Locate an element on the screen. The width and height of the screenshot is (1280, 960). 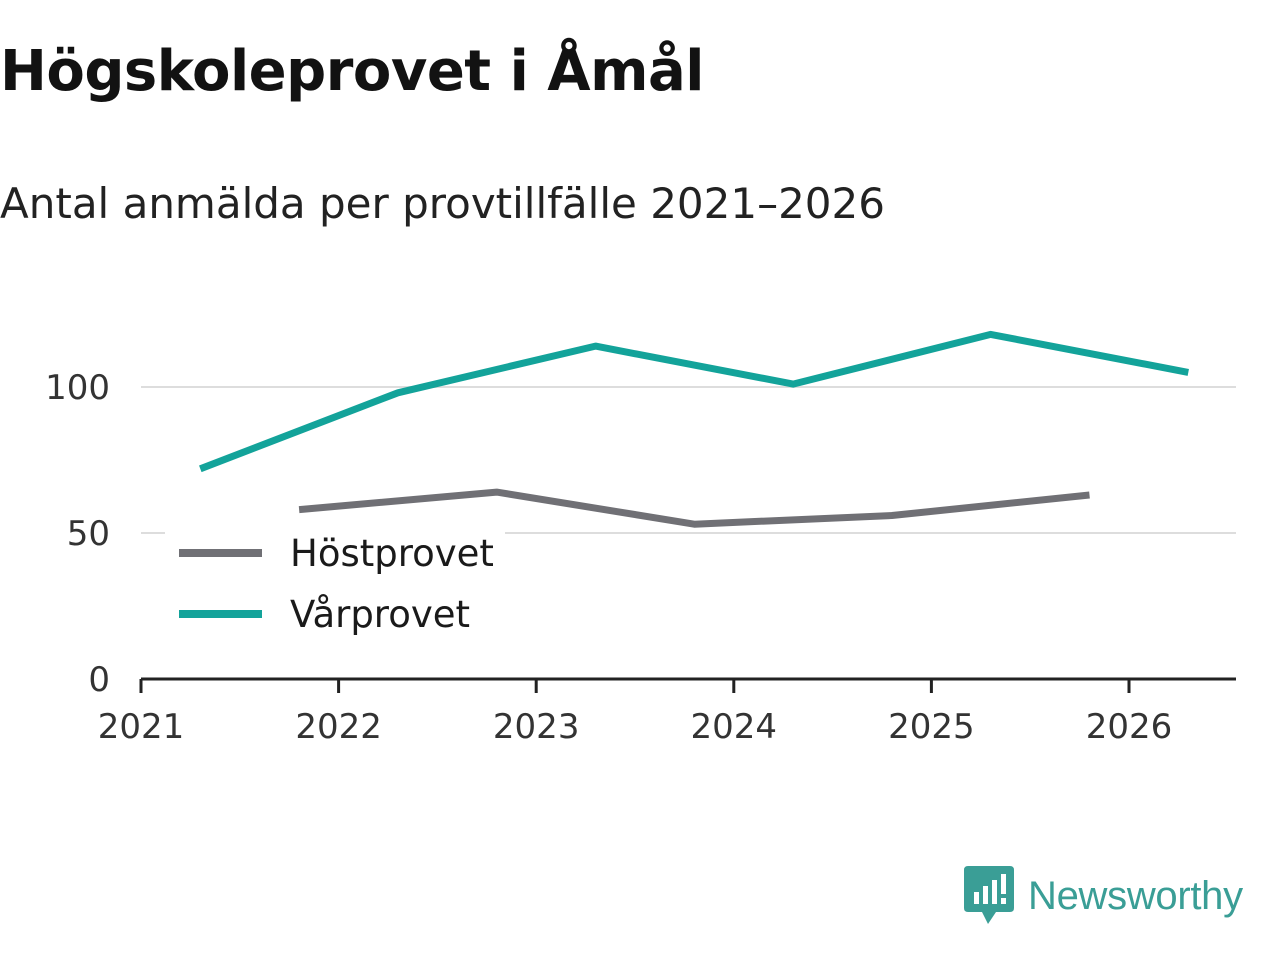
x-tick-label: 2022 is located at coordinates (338, 727).